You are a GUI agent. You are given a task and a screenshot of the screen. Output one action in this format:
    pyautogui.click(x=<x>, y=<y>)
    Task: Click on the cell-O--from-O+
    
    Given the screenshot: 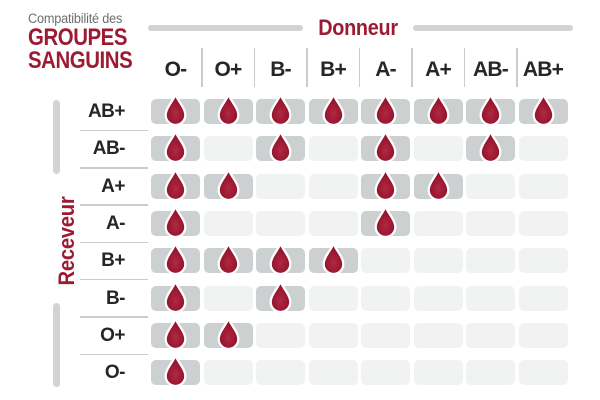 What is the action you would take?
    pyautogui.click(x=228, y=373)
    